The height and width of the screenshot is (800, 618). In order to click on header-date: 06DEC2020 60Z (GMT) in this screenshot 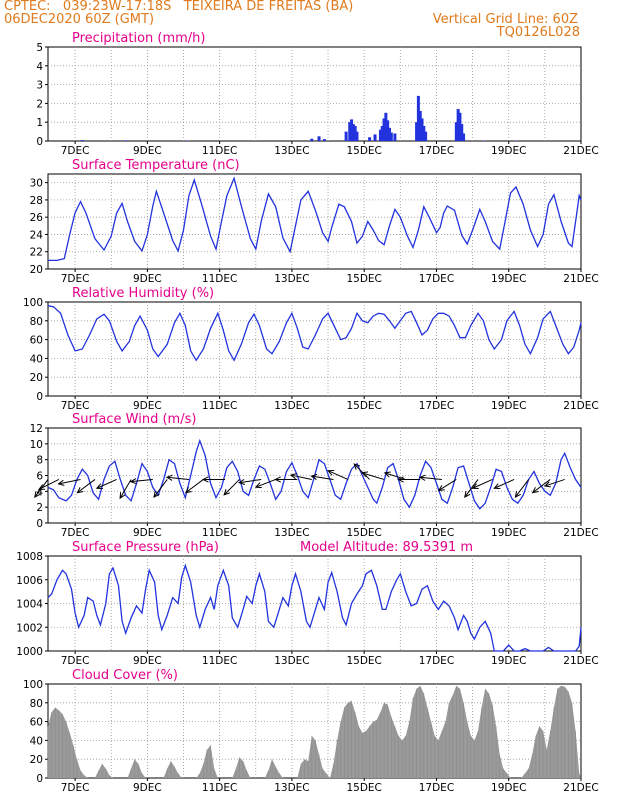, I will do `click(79, 19)`.